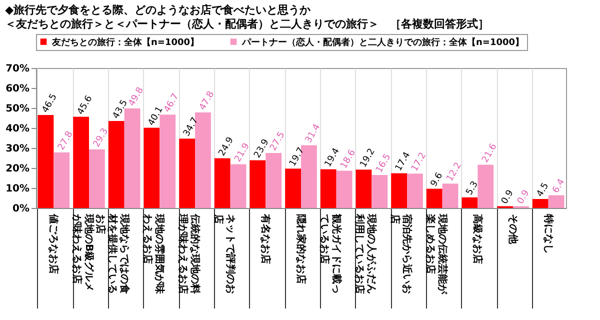 The height and width of the screenshot is (320, 600). What do you see at coordinates (18, 169) in the screenshot?
I see `y-tick-label: 20%` at bounding box center [18, 169].